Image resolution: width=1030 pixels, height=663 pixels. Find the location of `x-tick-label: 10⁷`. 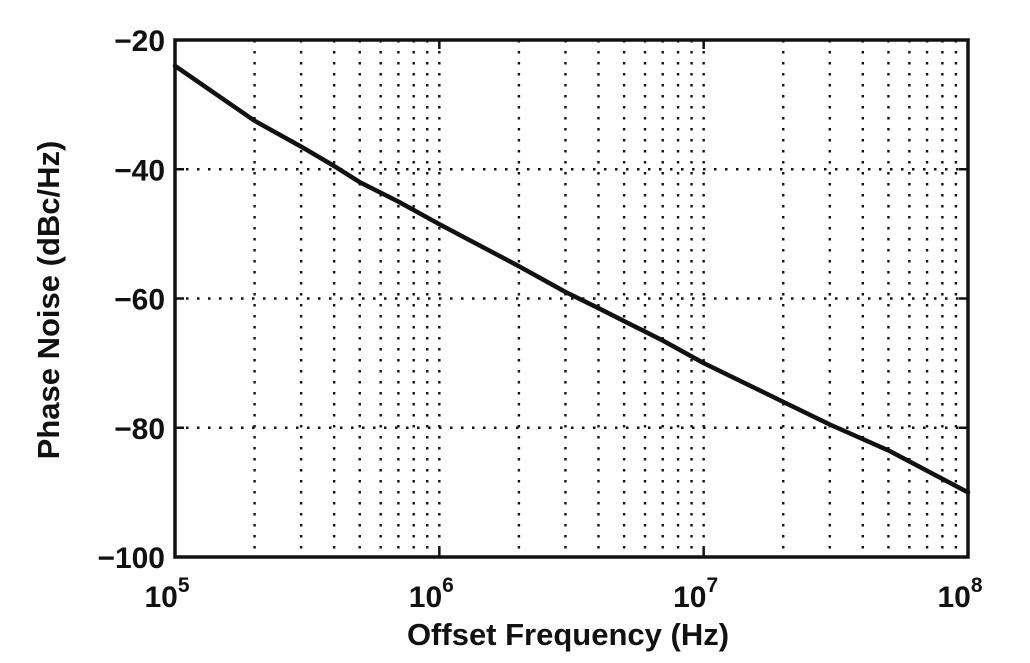

x-tick-label: 10⁷ is located at coordinates (695, 594).